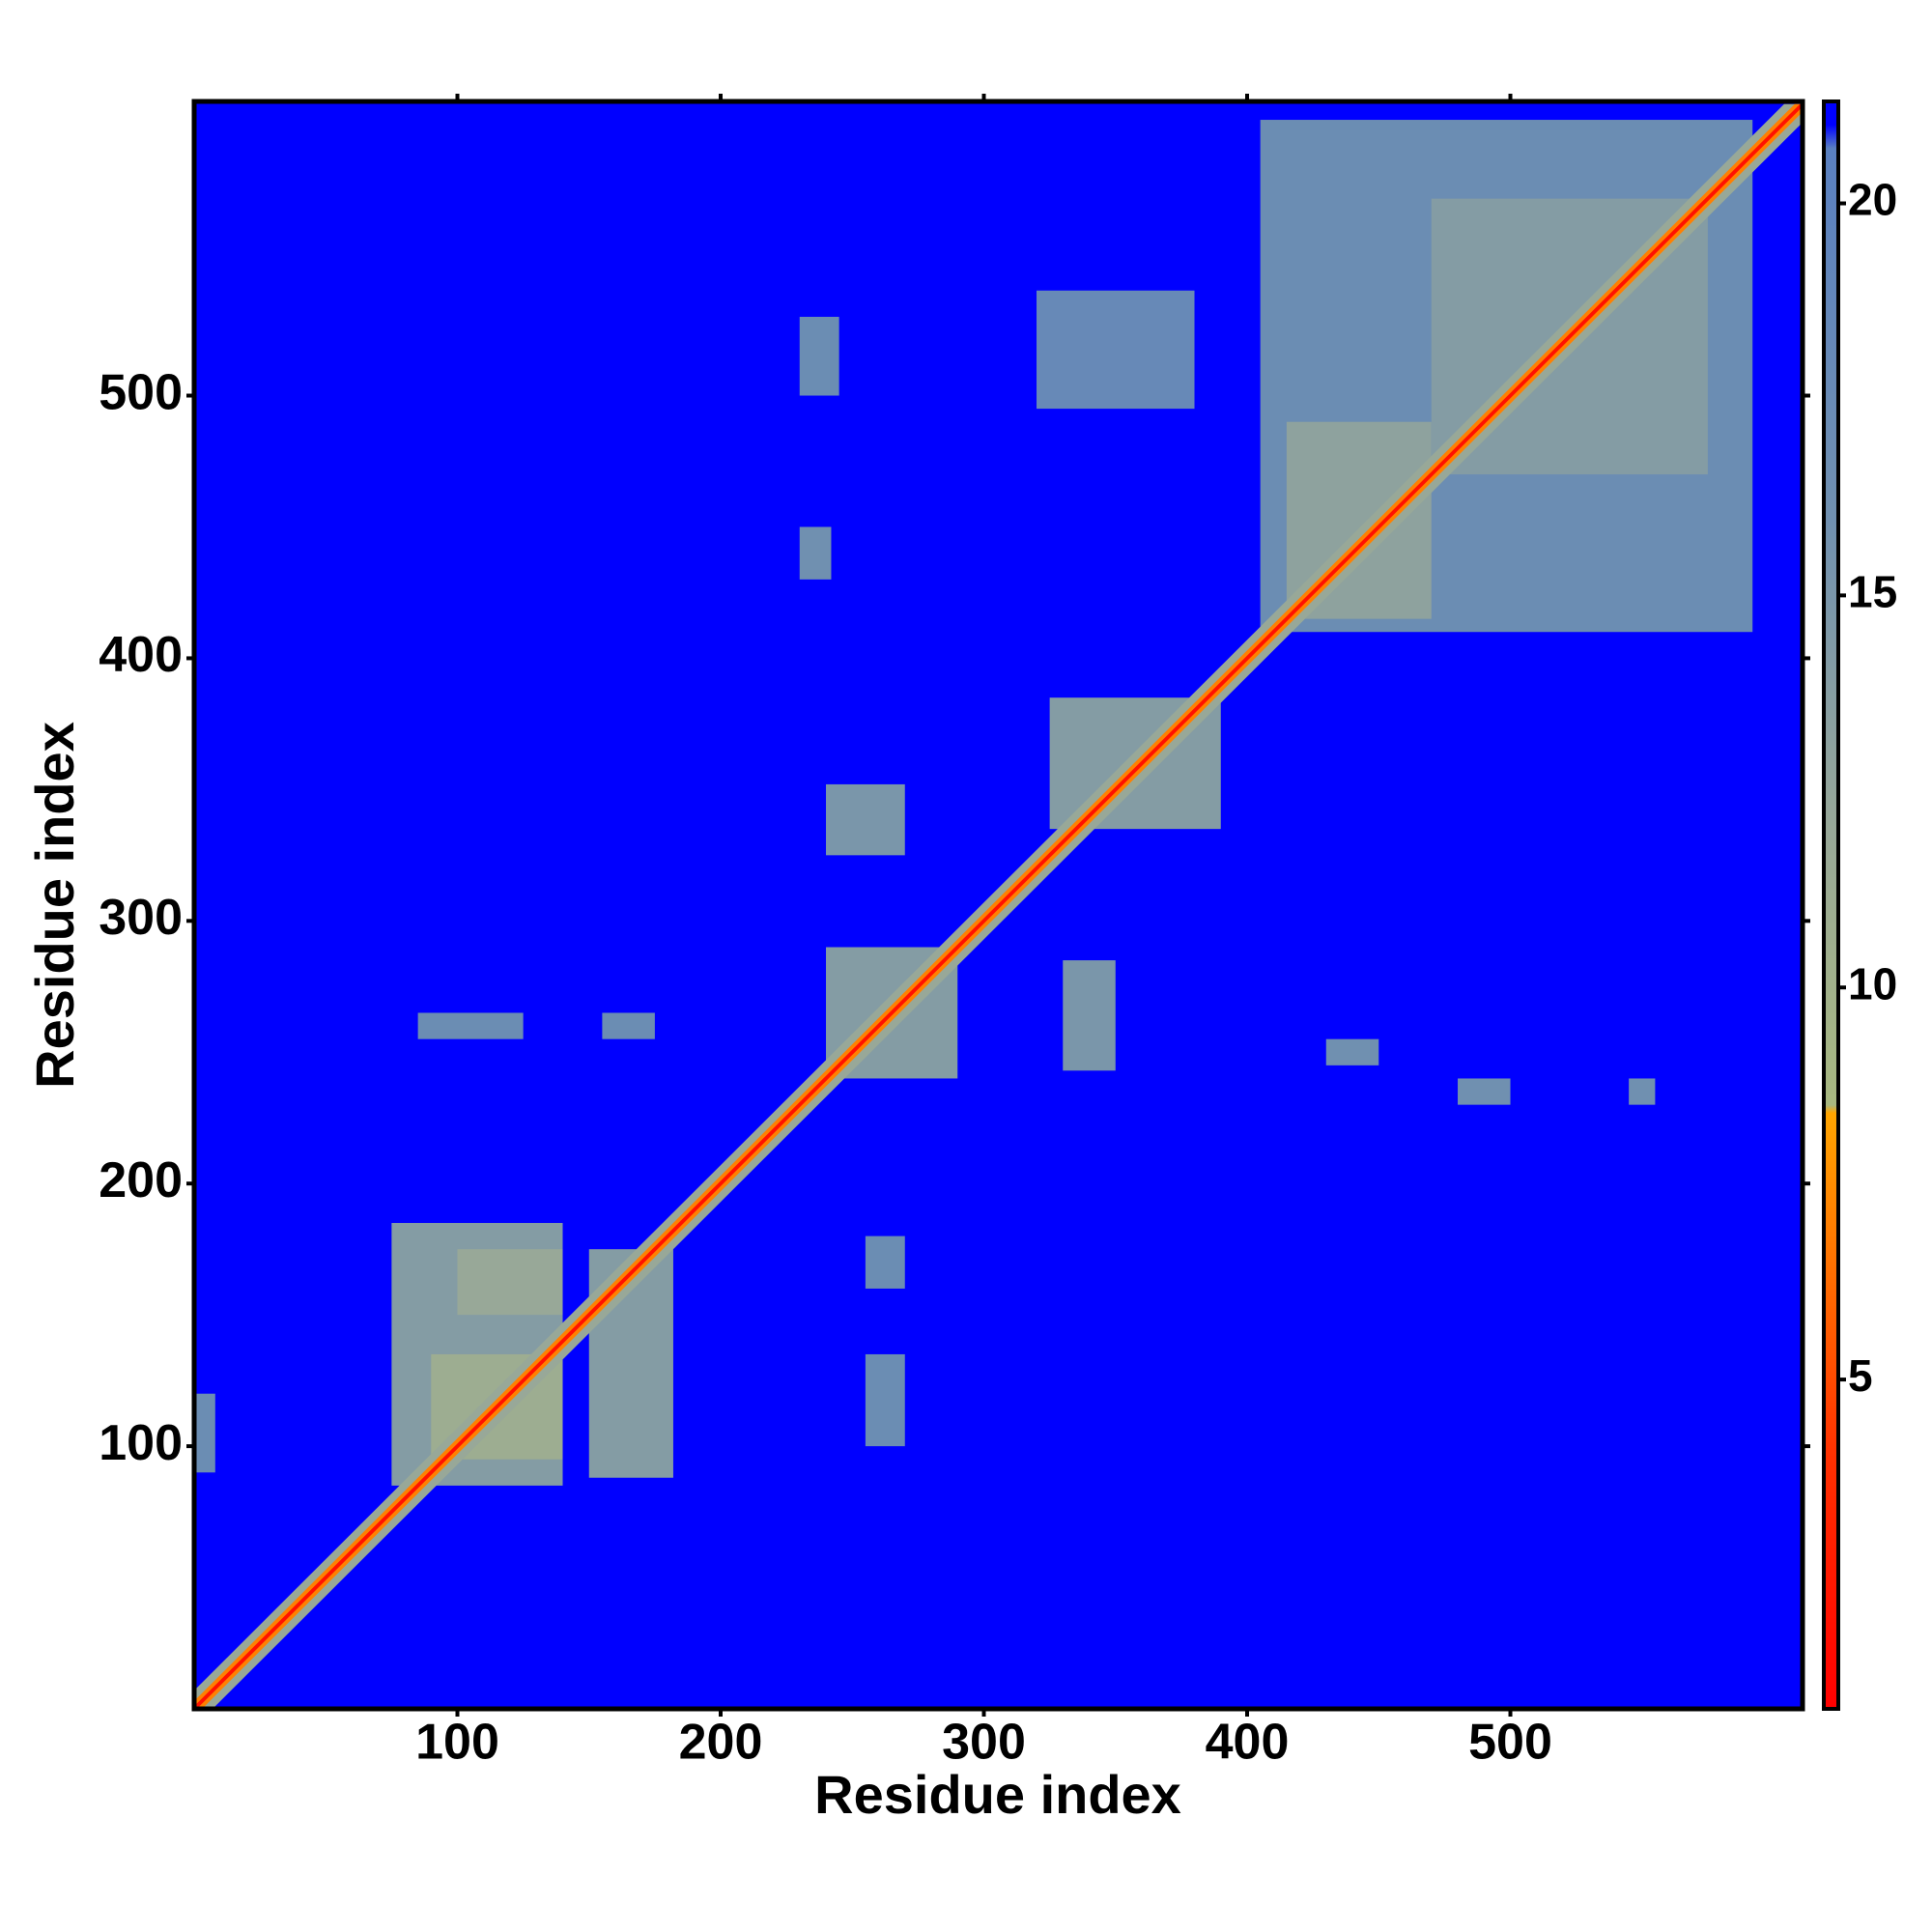 The image size is (1932, 1932). Describe the element at coordinates (141, 392) in the screenshot. I see `y-tick-label: 500` at that location.